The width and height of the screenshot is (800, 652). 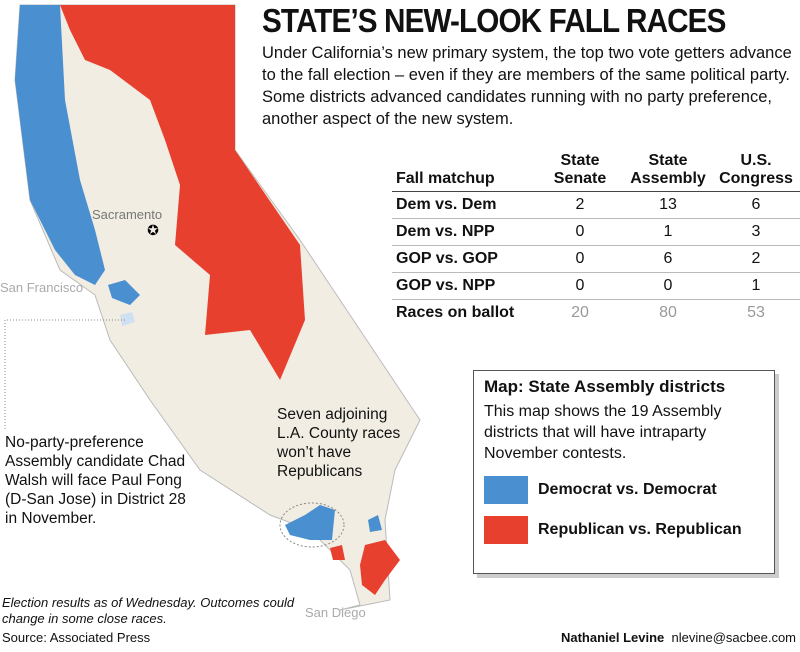 What do you see at coordinates (612, 637) in the screenshot?
I see `author: Nathaniel Levine` at bounding box center [612, 637].